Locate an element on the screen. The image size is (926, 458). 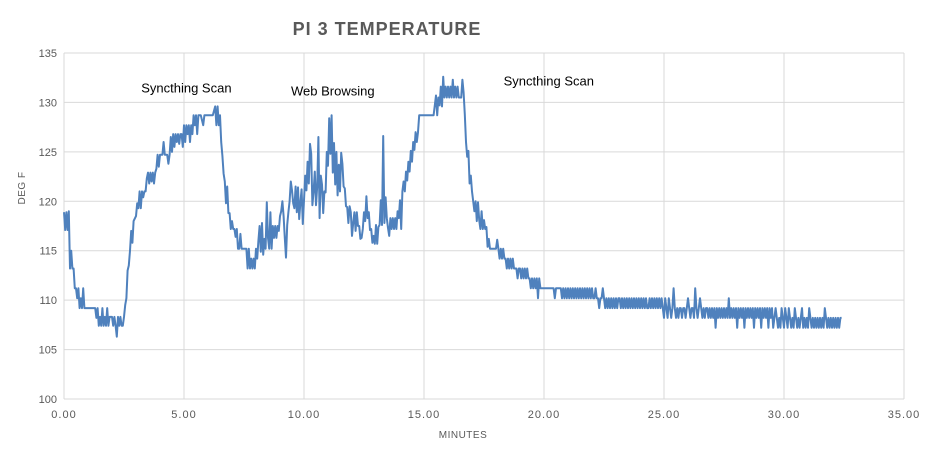
x-tick-label: 30.00 is located at coordinates (784, 415).